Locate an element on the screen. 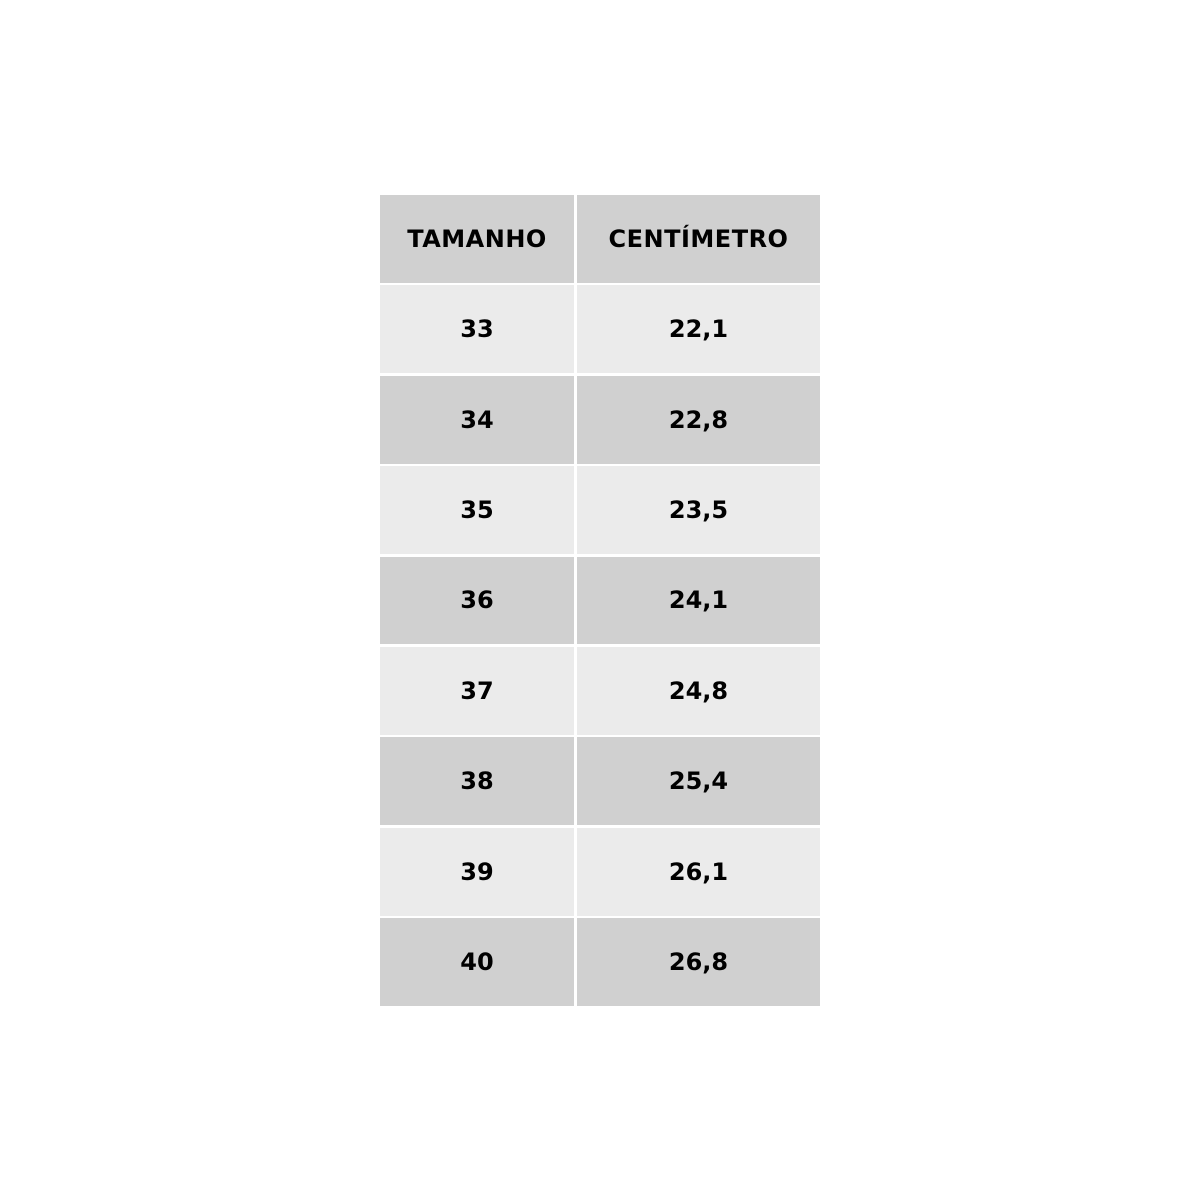 The height and width of the screenshot is (1200, 1200). size-cell: 35 is located at coordinates (477, 510).